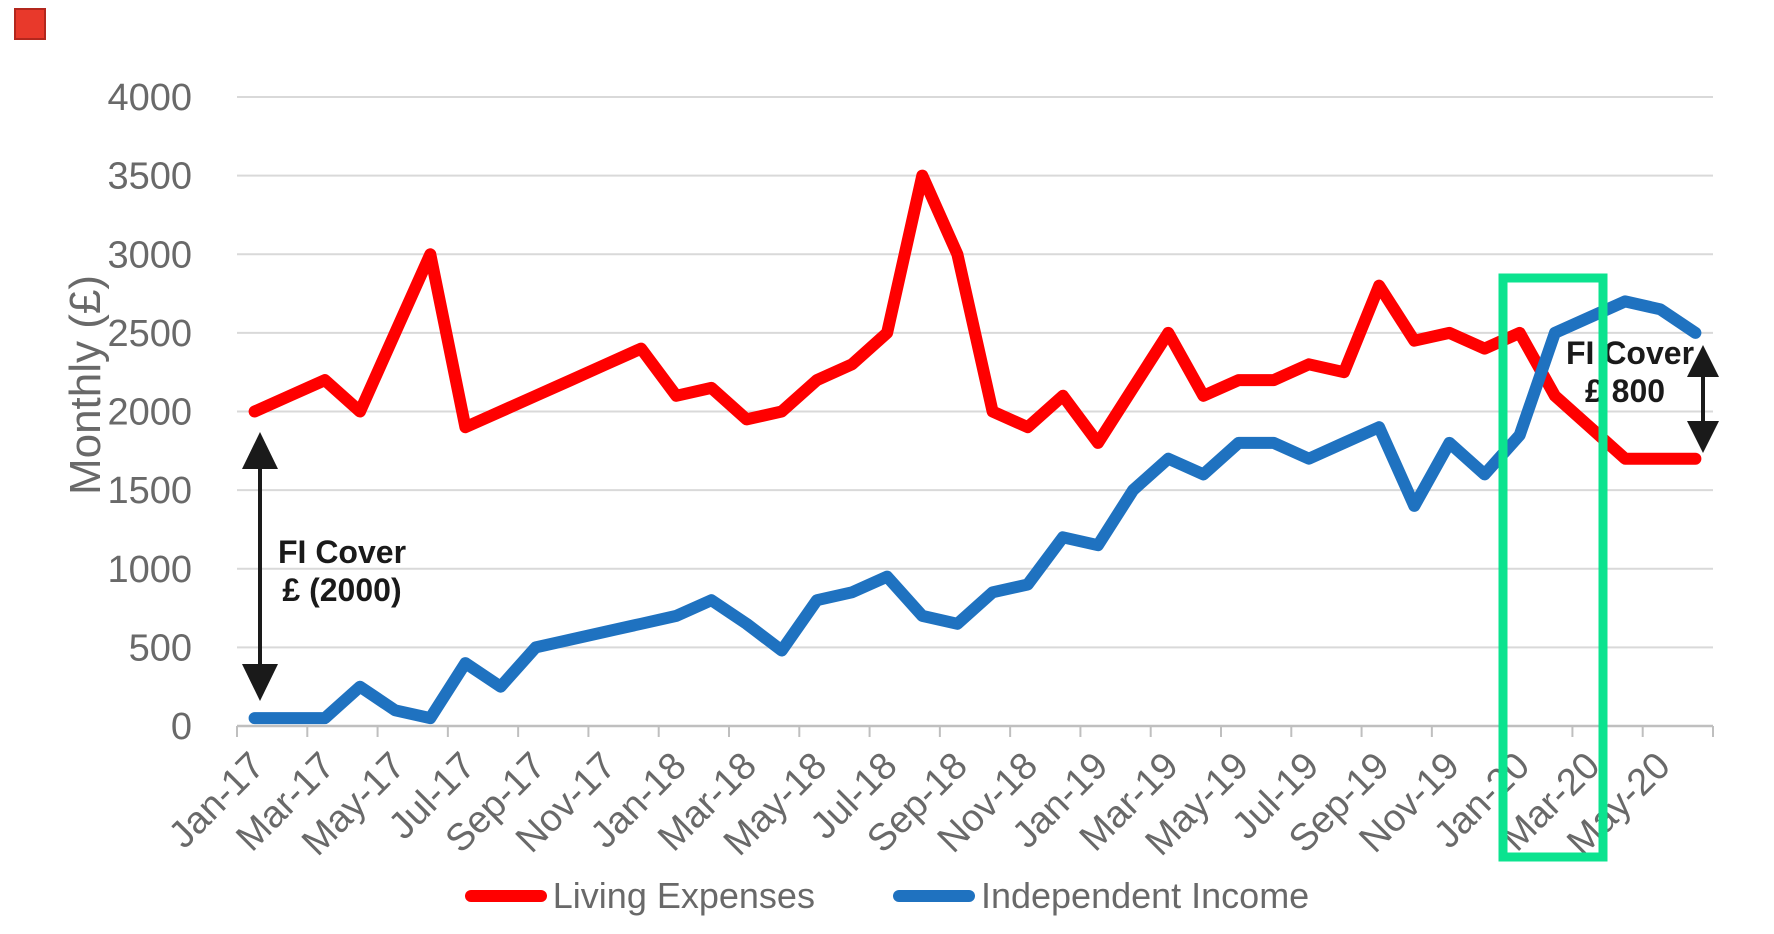  I want to click on left-fi-cover-annotation: FI Cover £ (2000), so click(324, 566).